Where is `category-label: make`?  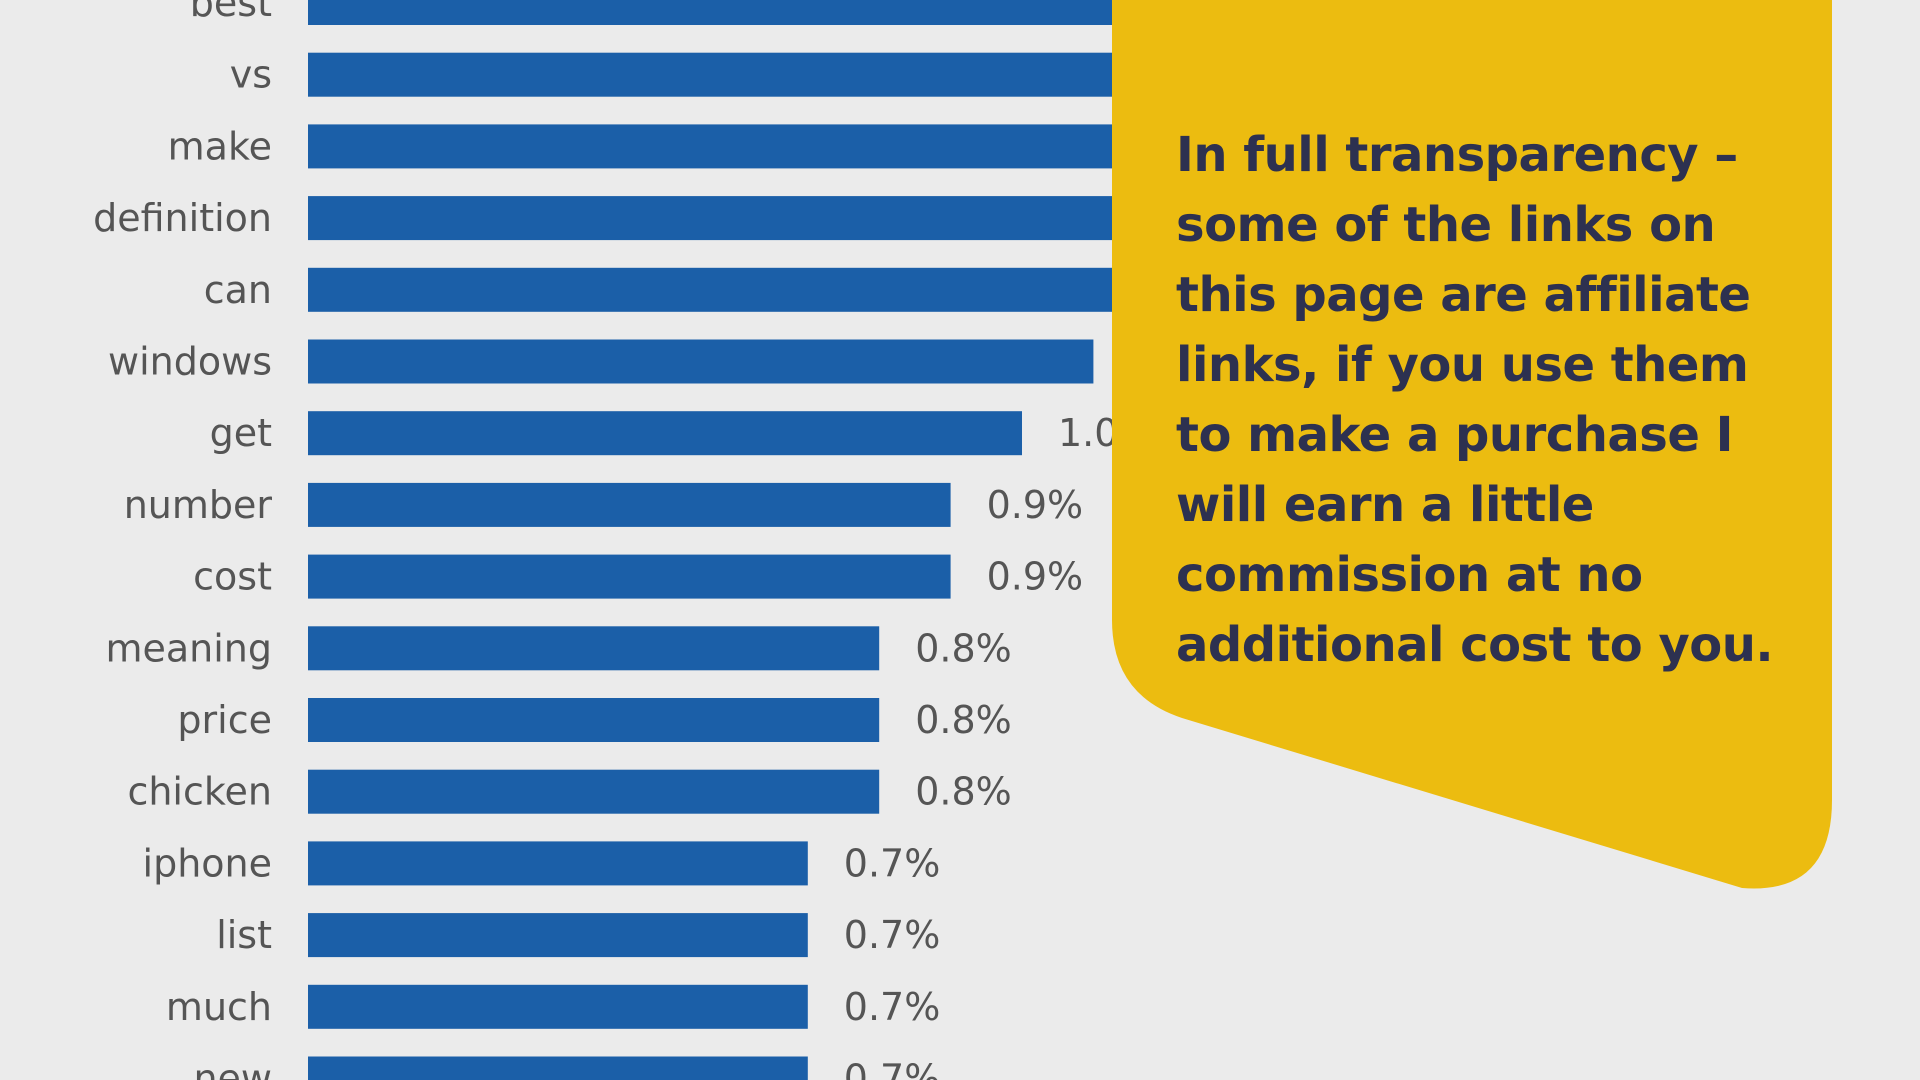 category-label: make is located at coordinates (220, 146).